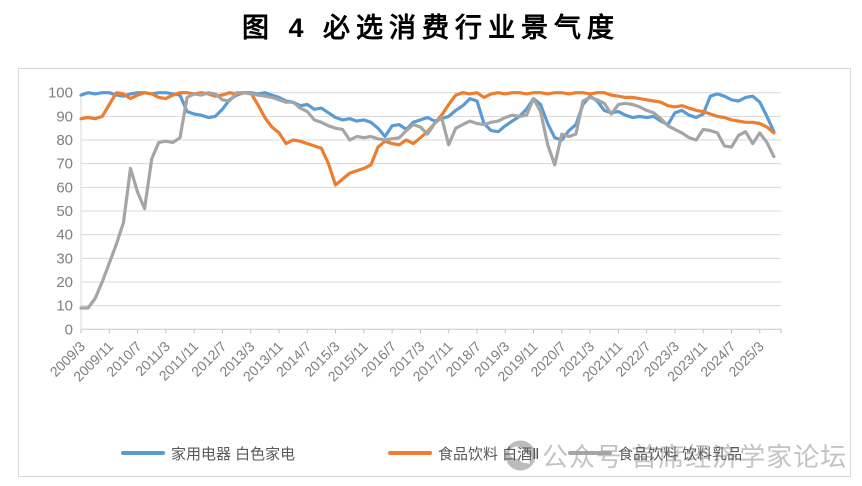 This screenshot has width=862, height=486. I want to click on wechat-icon, so click(520, 455).